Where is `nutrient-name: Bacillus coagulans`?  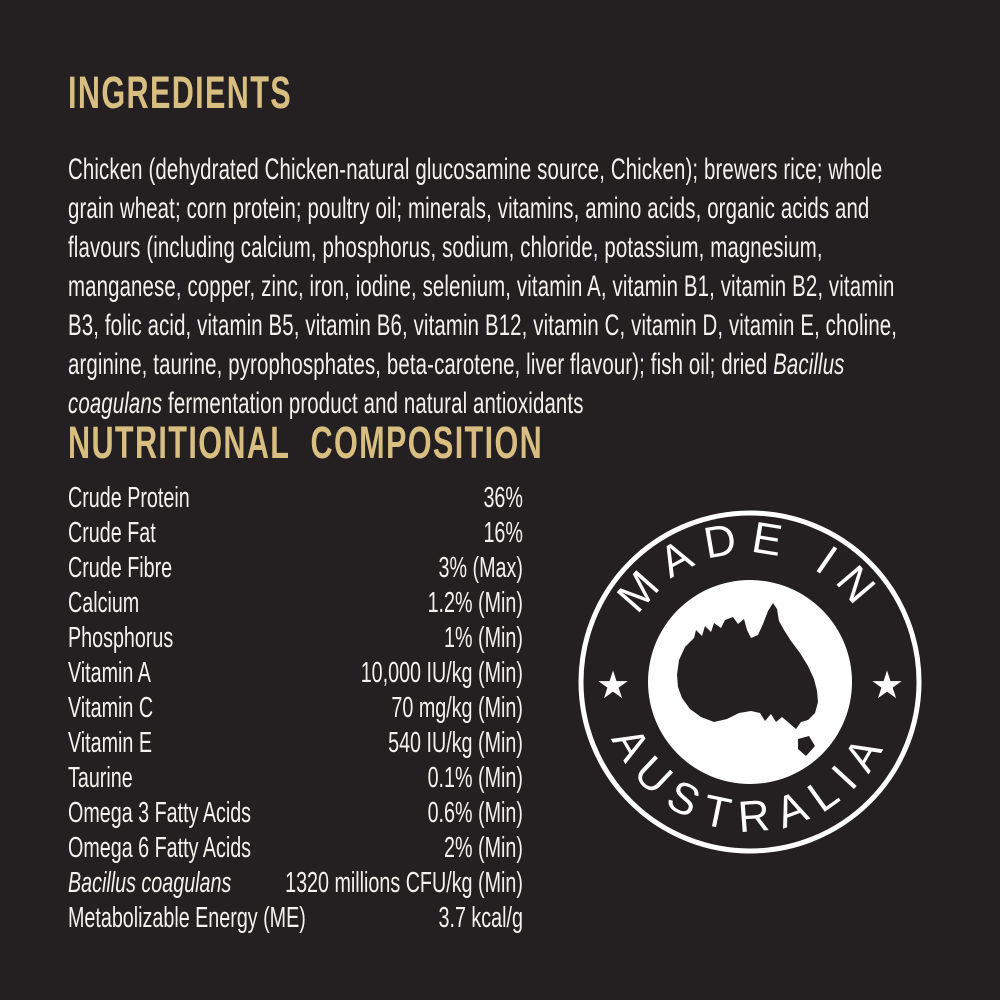
nutrient-name: Bacillus coagulans is located at coordinates (150, 883).